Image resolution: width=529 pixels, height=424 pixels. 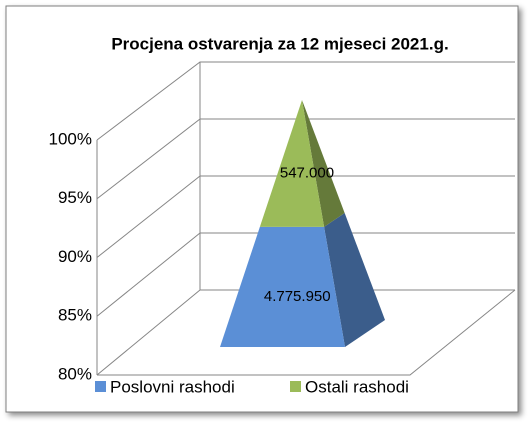 What do you see at coordinates (172, 386) in the screenshot?
I see `legend-label: Poslovni rashodi` at bounding box center [172, 386].